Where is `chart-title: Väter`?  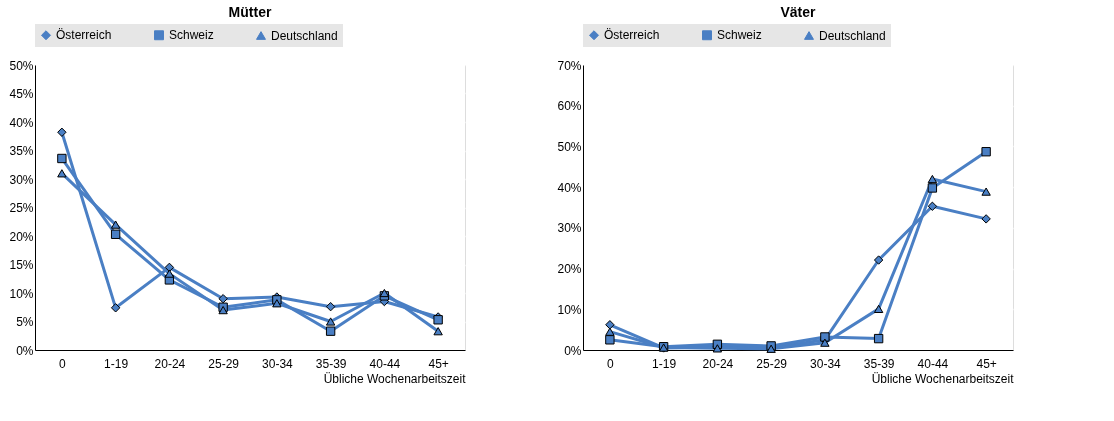
chart-title: Väter is located at coordinates (798, 12).